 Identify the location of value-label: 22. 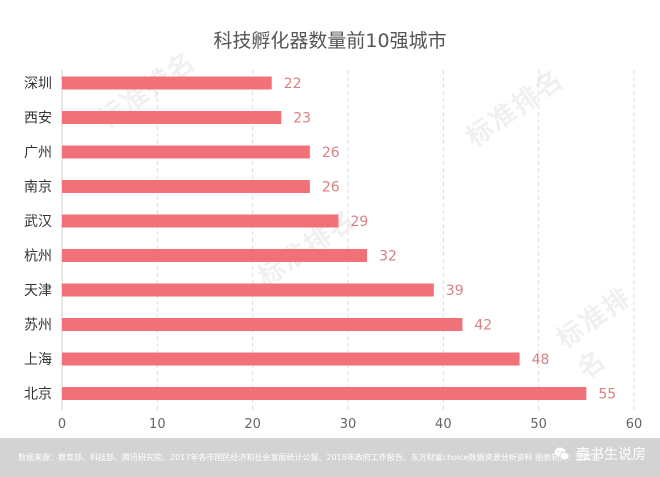
(293, 84).